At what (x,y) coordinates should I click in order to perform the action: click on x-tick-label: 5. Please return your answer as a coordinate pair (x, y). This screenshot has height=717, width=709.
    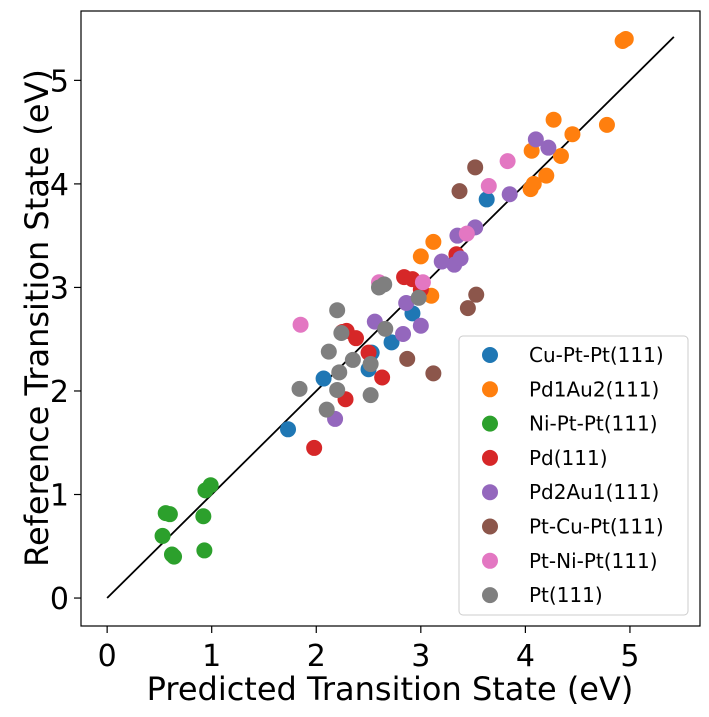
    Looking at the image, I should click on (629, 656).